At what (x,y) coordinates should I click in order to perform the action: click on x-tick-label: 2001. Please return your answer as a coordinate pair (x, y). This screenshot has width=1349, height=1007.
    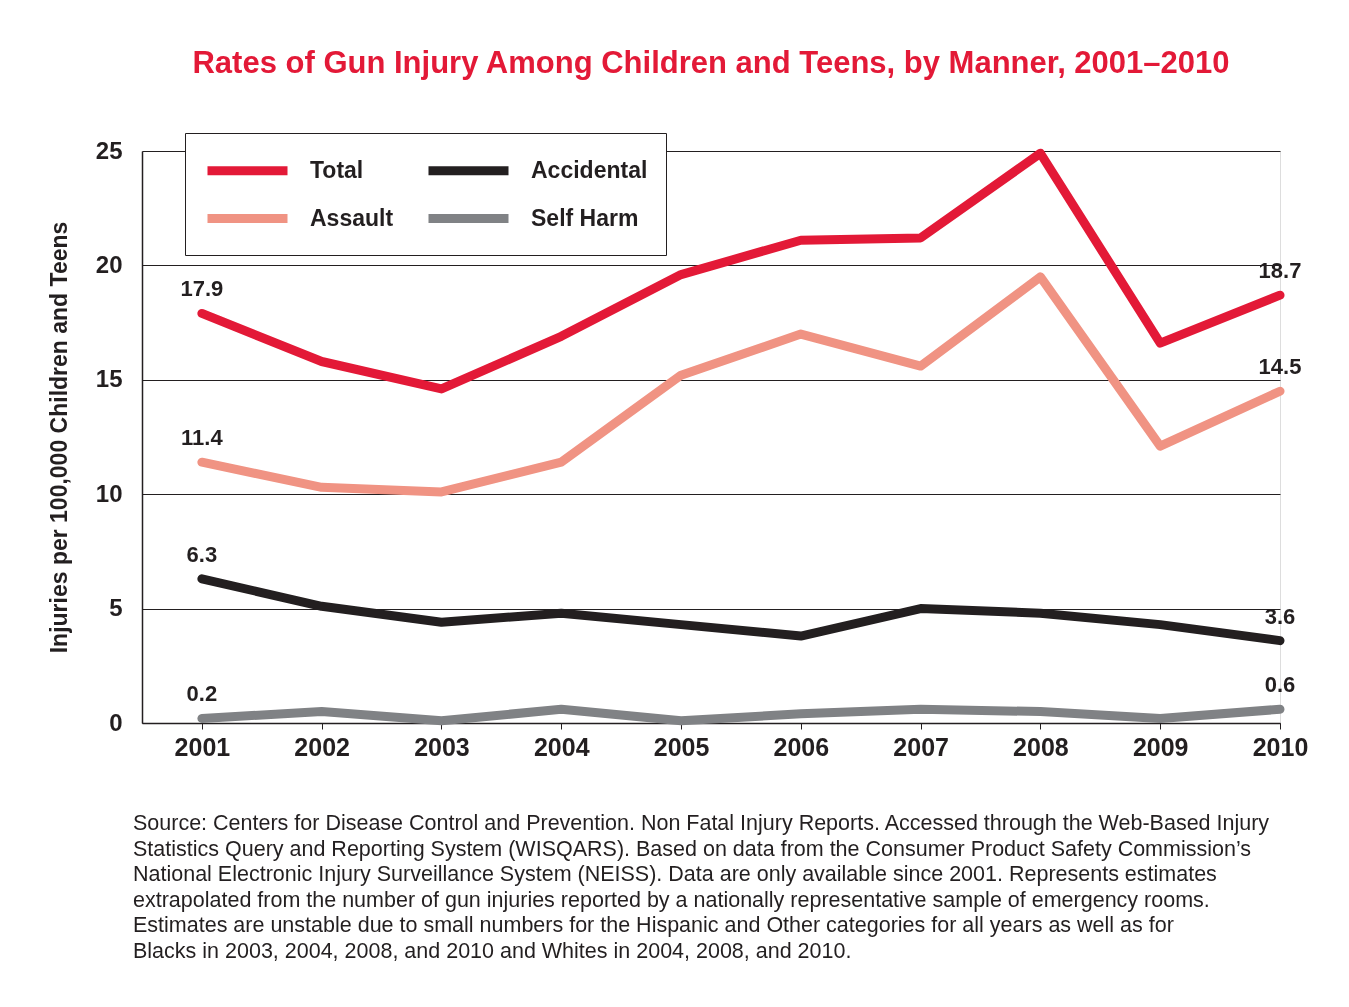
    Looking at the image, I should click on (202, 746).